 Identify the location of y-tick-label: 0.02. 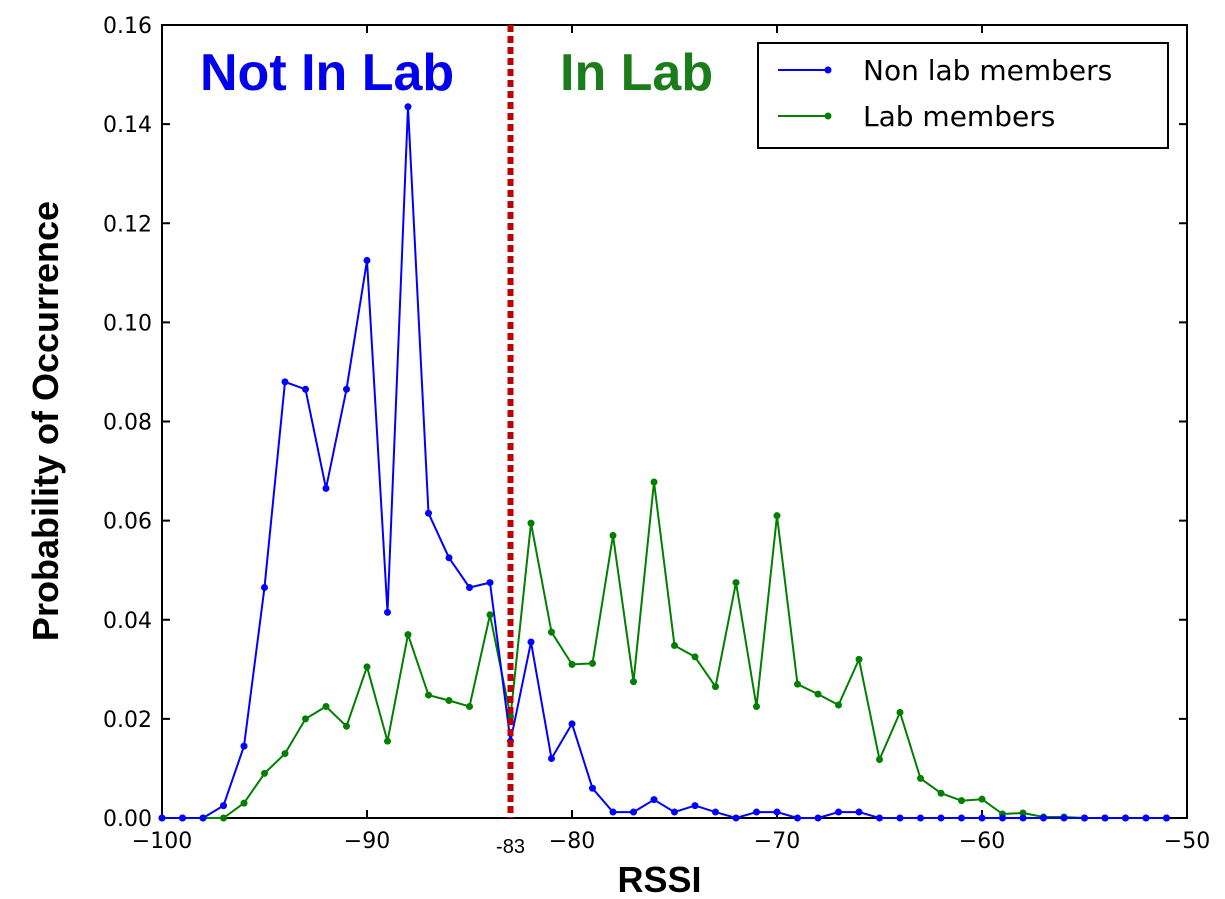
(127, 720).